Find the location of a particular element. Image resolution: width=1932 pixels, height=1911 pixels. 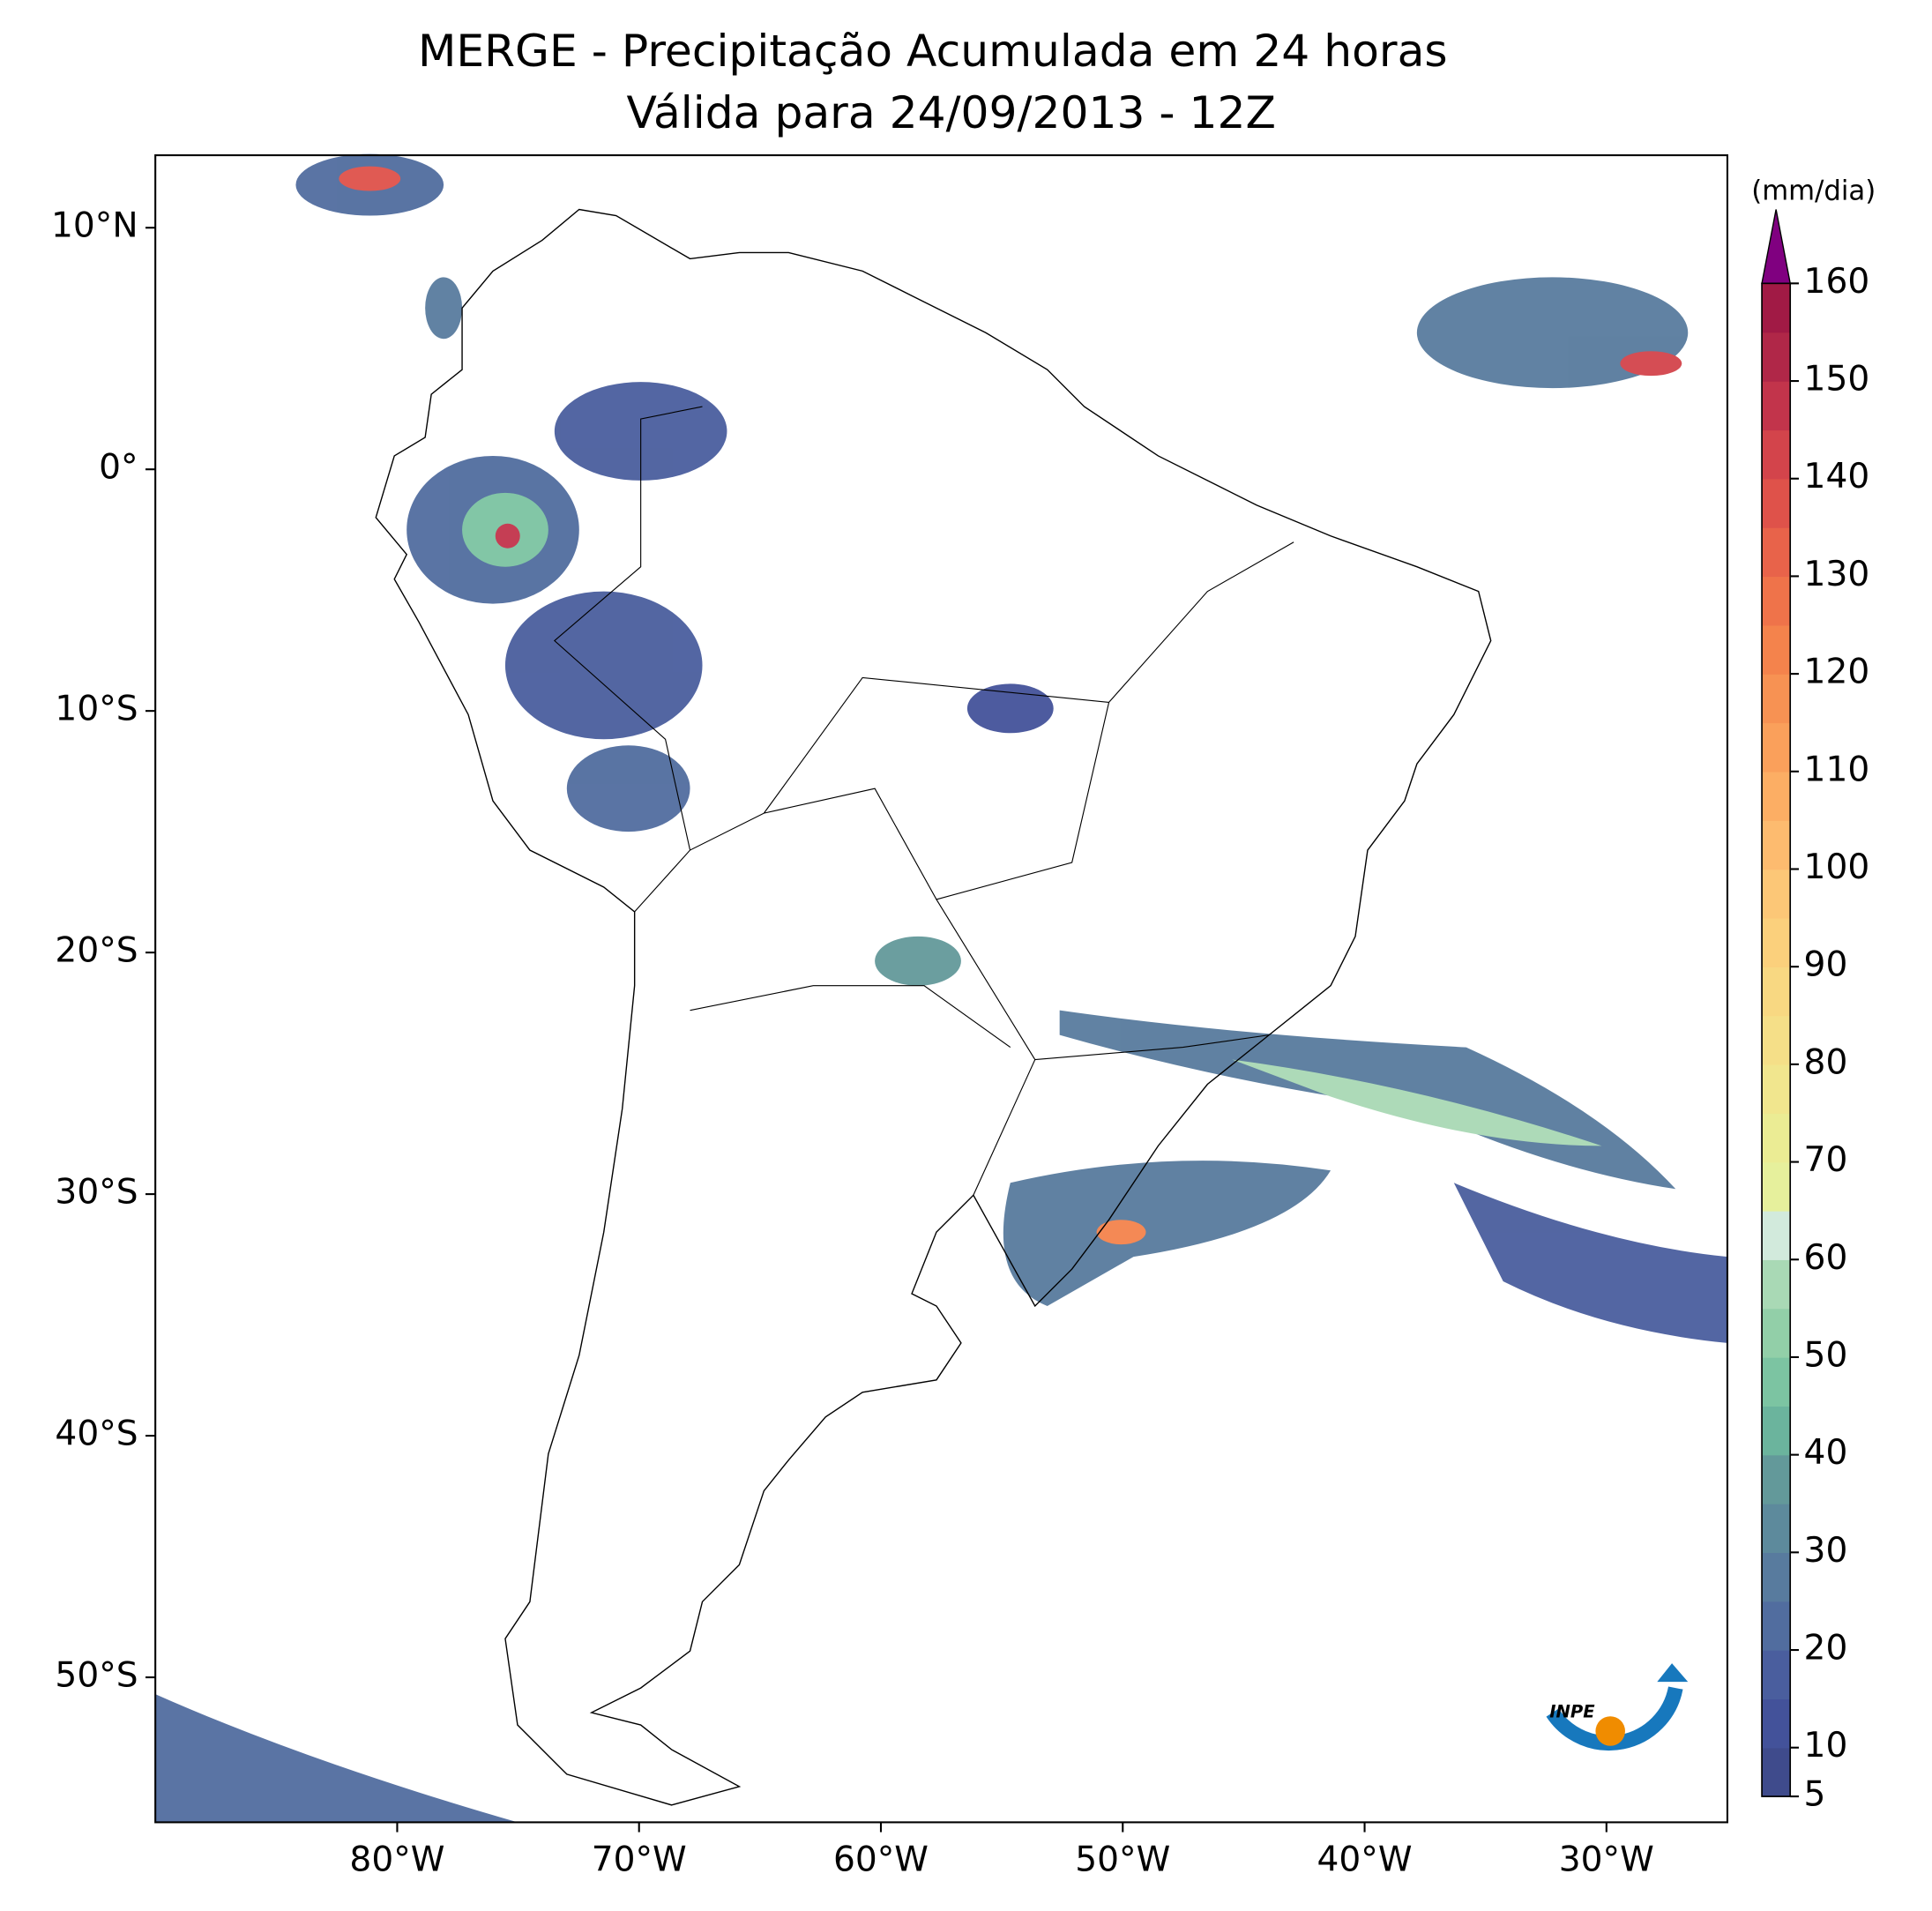

colorbar-tick-label: 100 is located at coordinates (1837, 867).